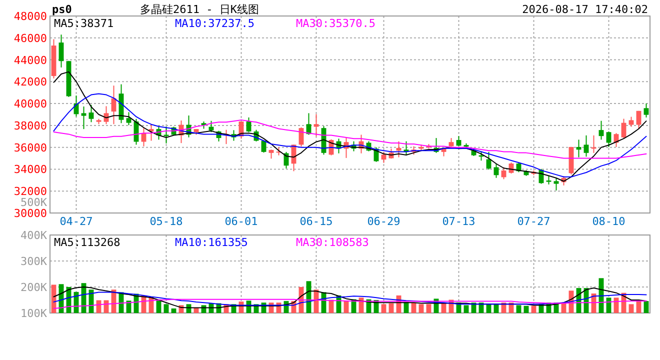  I want to click on chart-title: 多晶硅2611 - 日K线图, so click(199, 9).